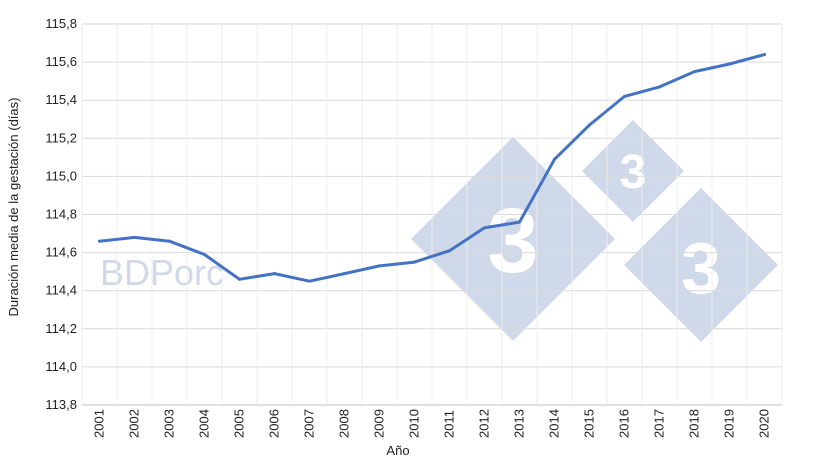 Image resolution: width=820 pixels, height=462 pixels. What do you see at coordinates (519, 423) in the screenshot?
I see `x-tick-label: 2013` at bounding box center [519, 423].